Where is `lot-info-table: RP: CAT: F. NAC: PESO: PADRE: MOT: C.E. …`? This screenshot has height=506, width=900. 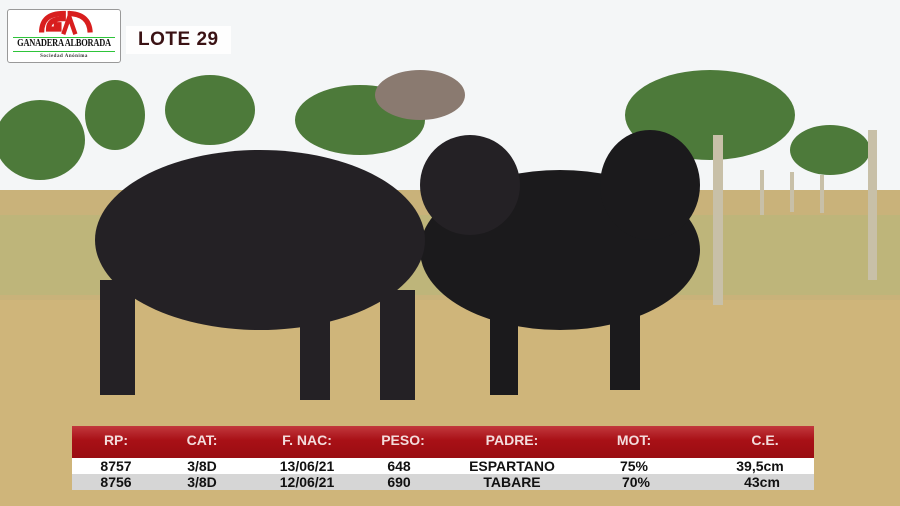
lot-info-table: RP: CAT: F. NAC: PESO: PADRE: MOT: C.E. … is located at coordinates (443, 458).